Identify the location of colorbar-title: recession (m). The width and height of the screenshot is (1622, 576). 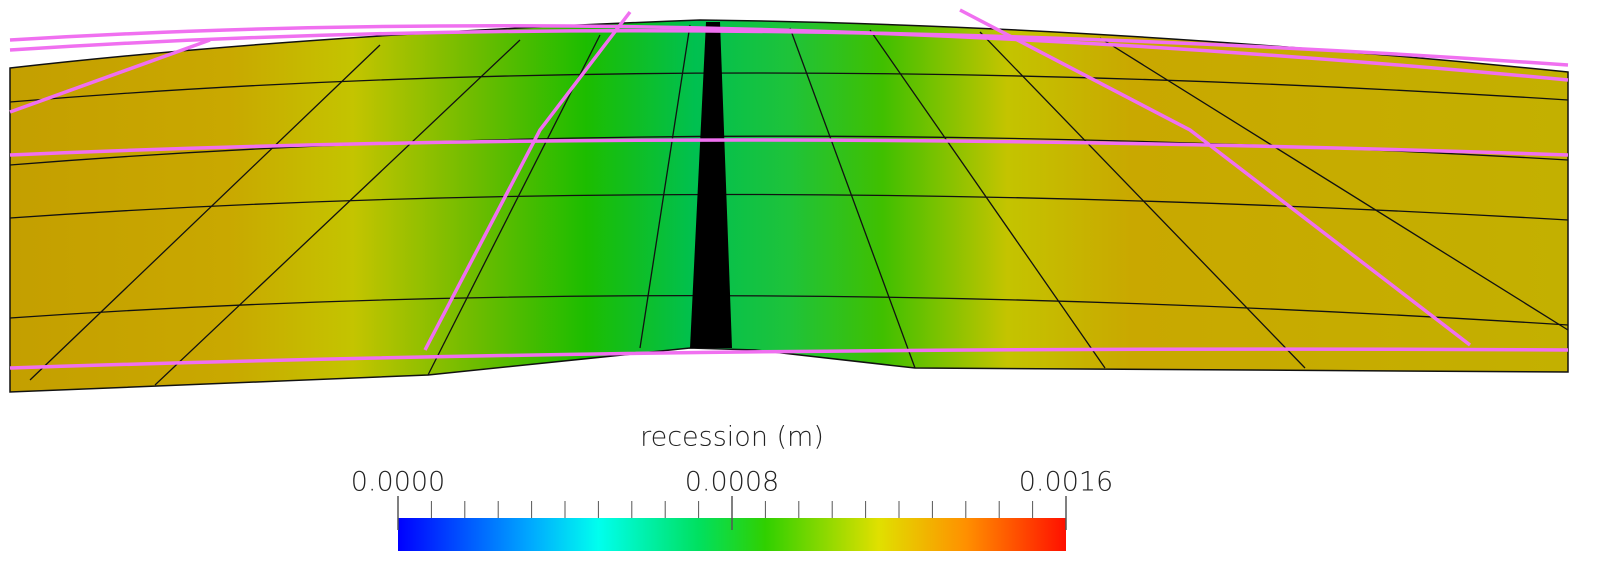
(732, 437).